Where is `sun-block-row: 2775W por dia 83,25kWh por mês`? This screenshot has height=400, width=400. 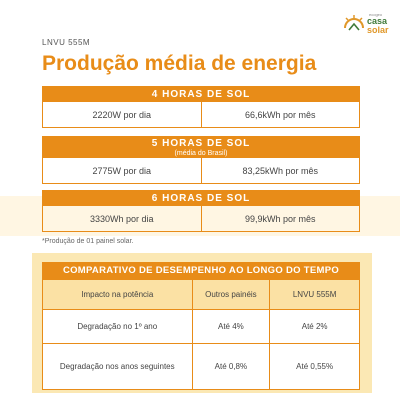 sun-block-row: 2775W por dia 83,25kWh por mês is located at coordinates (201, 171).